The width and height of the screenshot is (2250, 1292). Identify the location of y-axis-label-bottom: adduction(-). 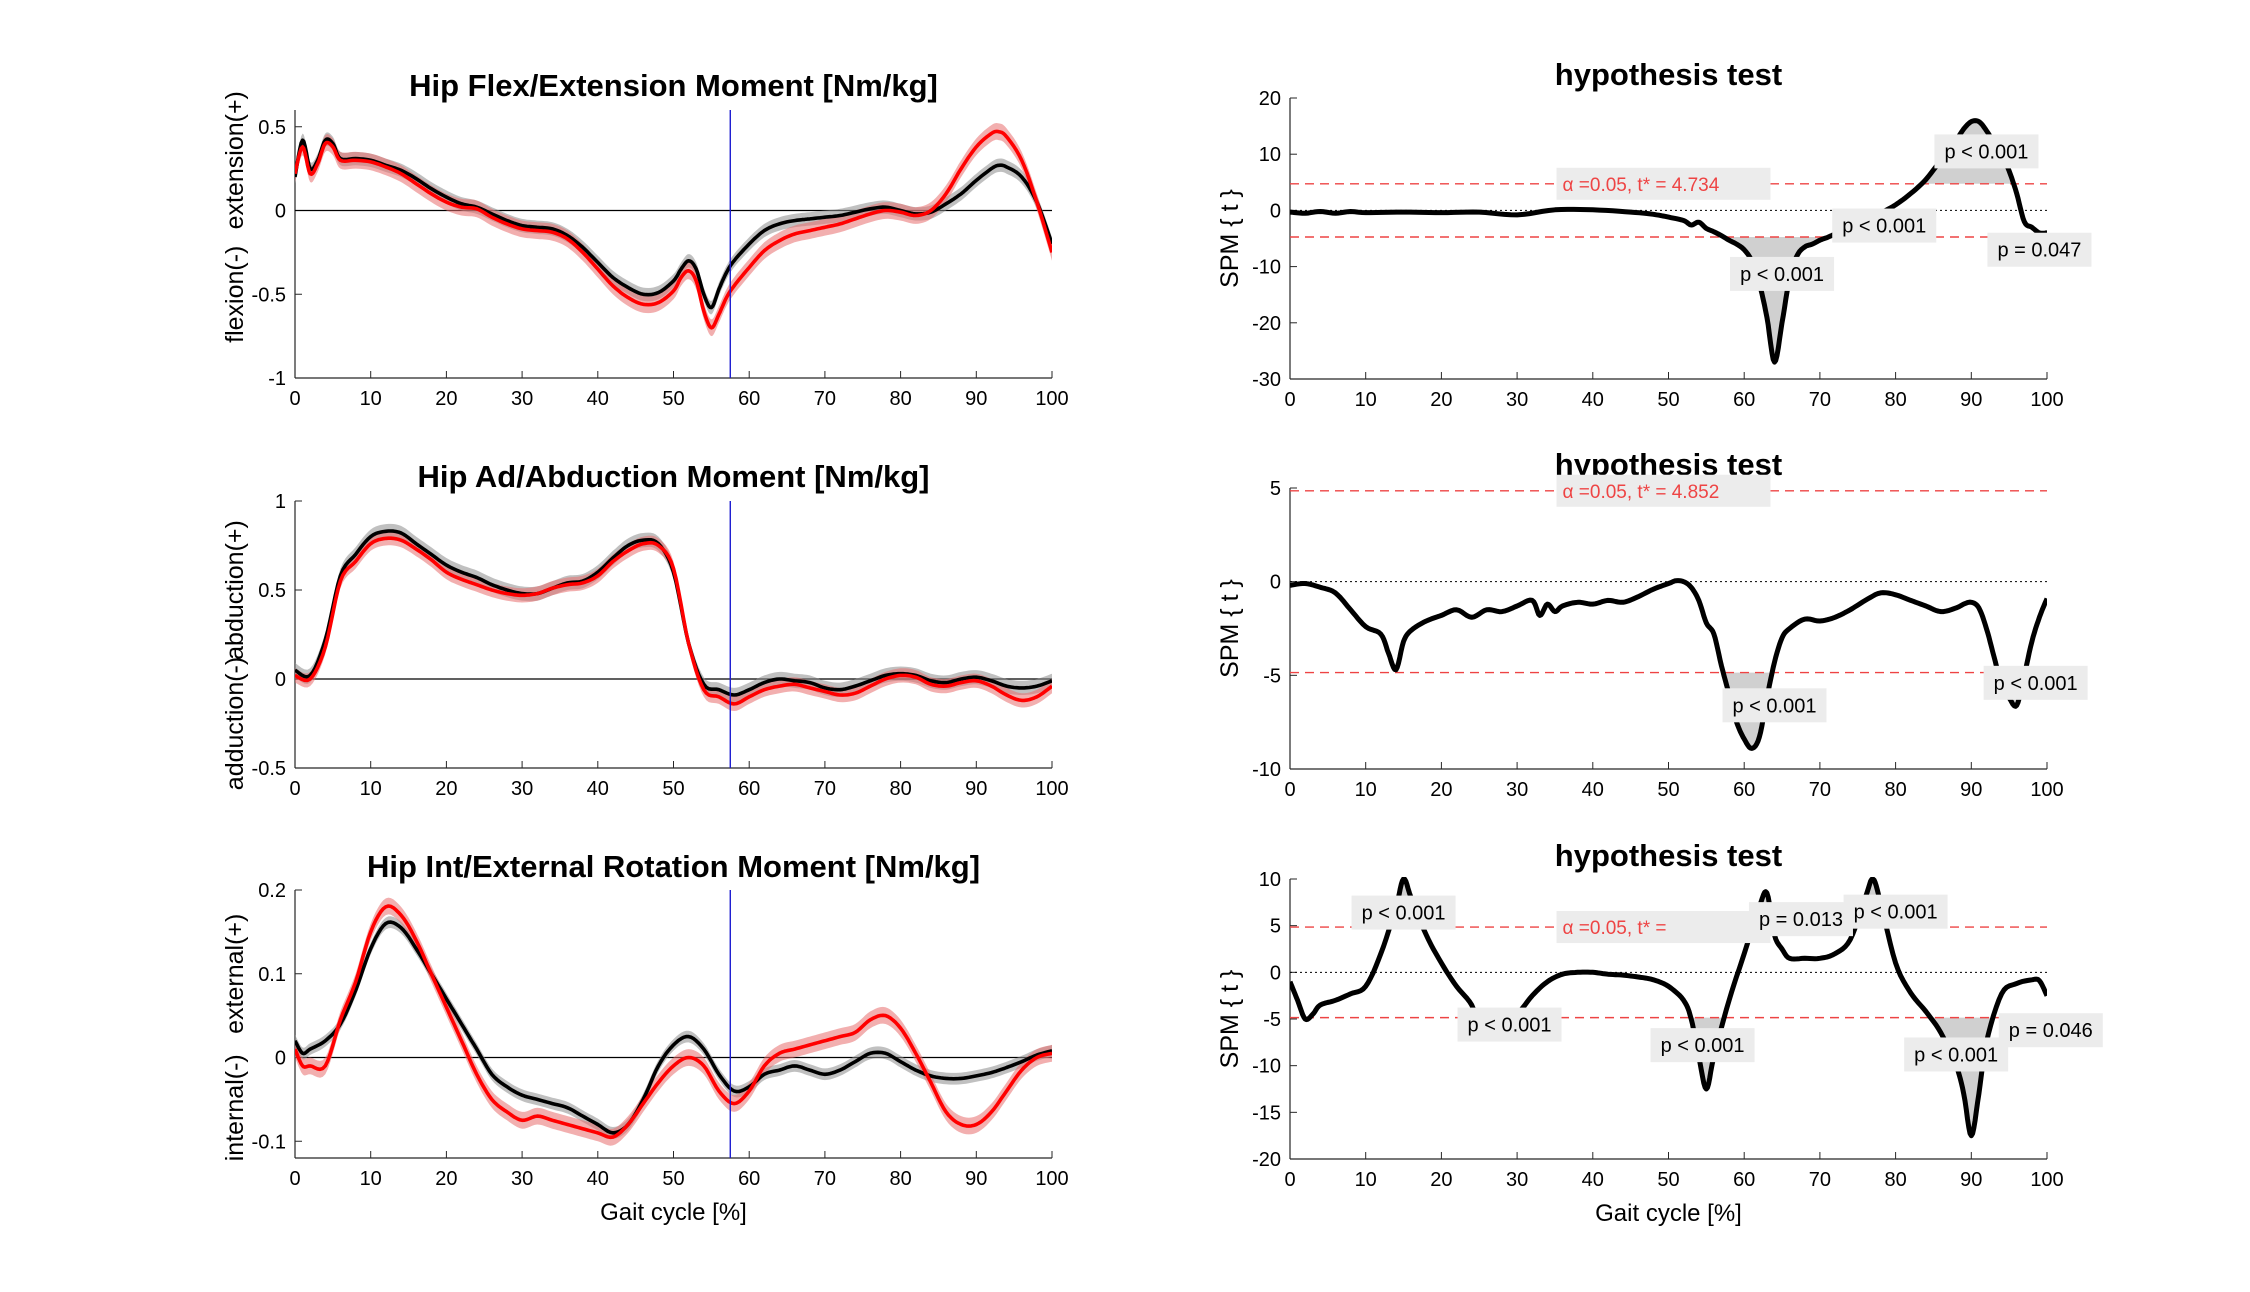
(235, 723).